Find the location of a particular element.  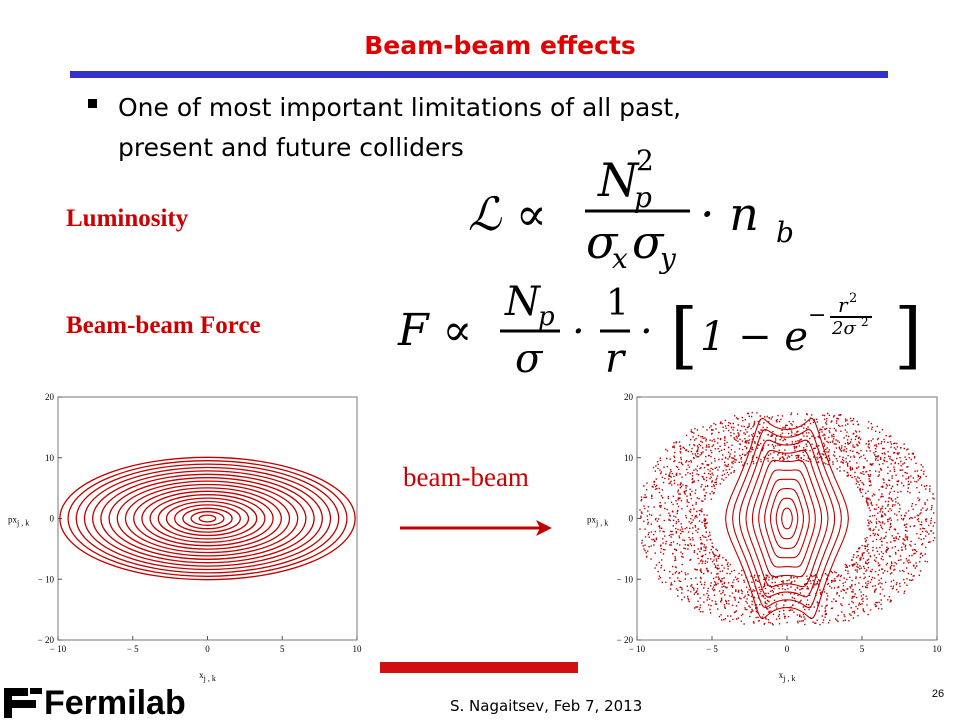

bullet-marker is located at coordinates (92, 103).